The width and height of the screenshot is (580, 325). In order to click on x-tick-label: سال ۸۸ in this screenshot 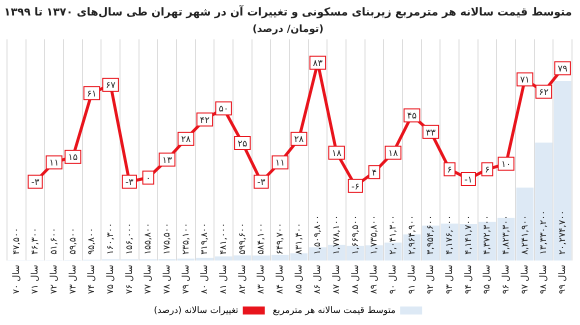, I will do `click(355, 279)`.